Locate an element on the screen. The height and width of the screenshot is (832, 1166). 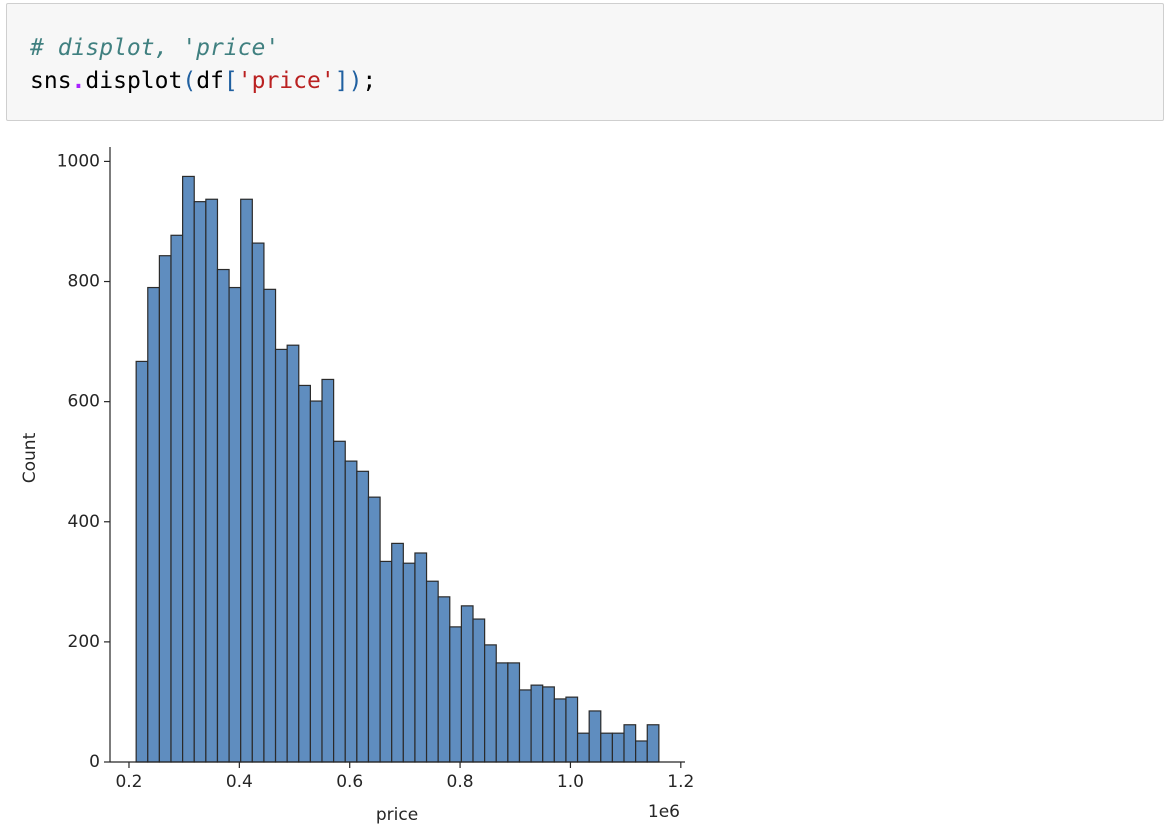
code-token: . is located at coordinates (78, 81).